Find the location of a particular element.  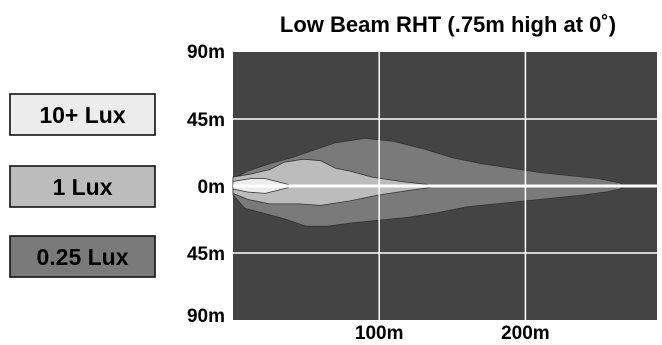

x-tick-label-1: 200m is located at coordinates (525, 333).